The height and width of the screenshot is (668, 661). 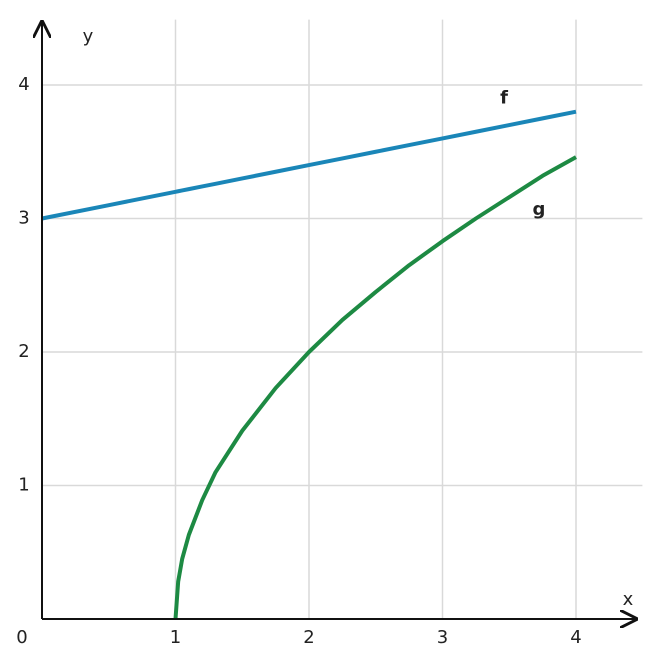 What do you see at coordinates (539, 209) in the screenshot?
I see `series-label: g` at bounding box center [539, 209].